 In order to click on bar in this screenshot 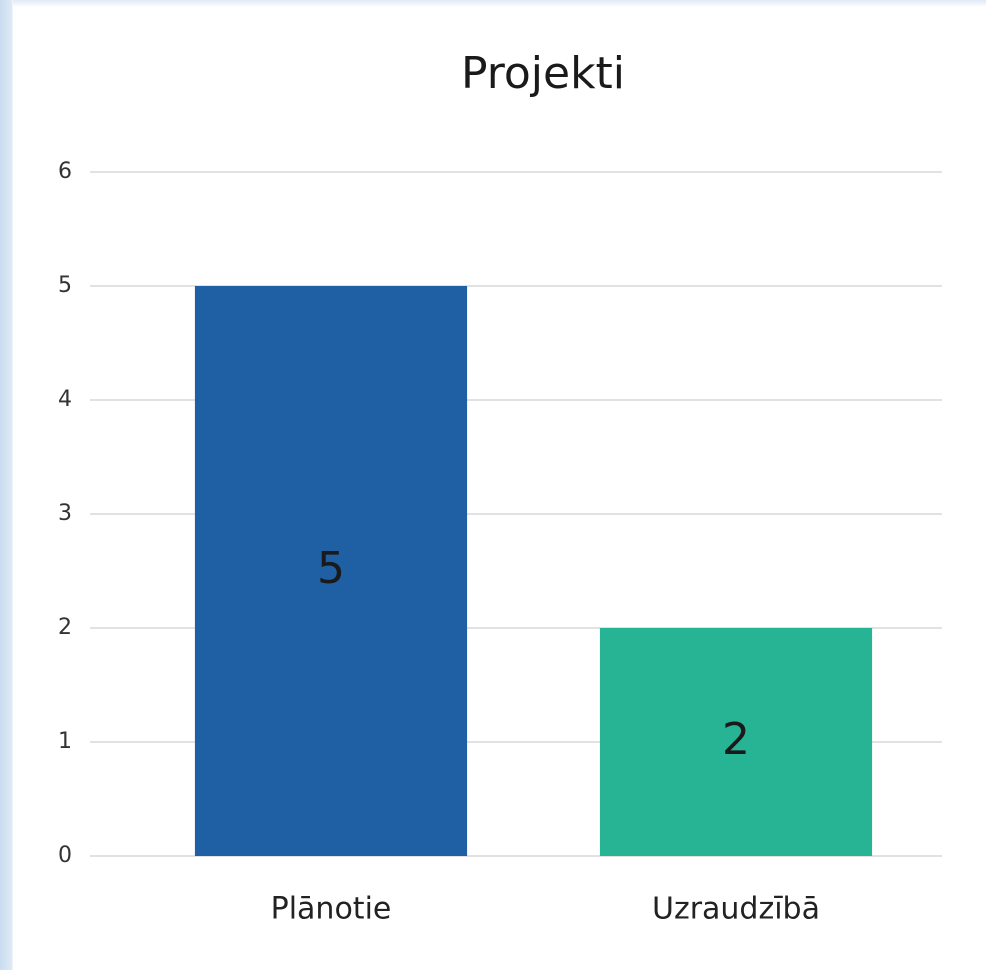, I will do `click(736, 742)`.